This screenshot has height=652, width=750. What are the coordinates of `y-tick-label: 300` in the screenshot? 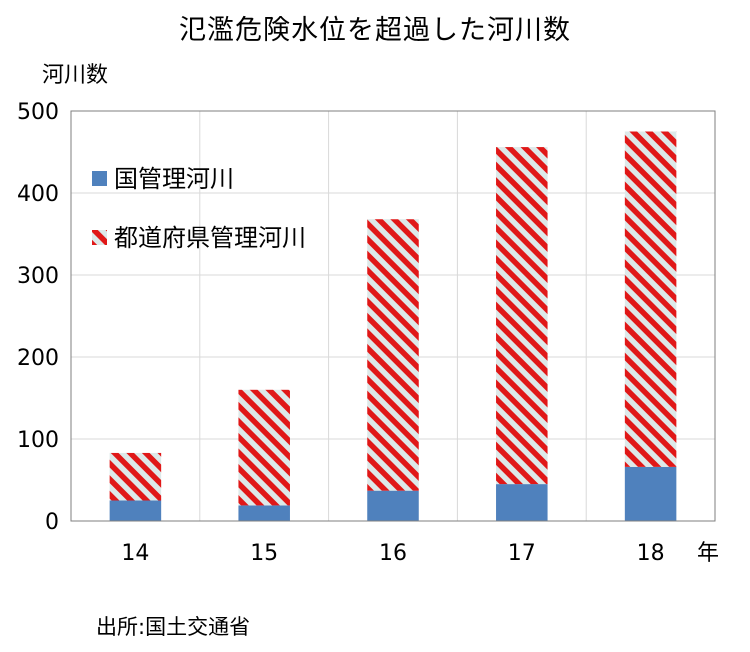 It's located at (38, 276).